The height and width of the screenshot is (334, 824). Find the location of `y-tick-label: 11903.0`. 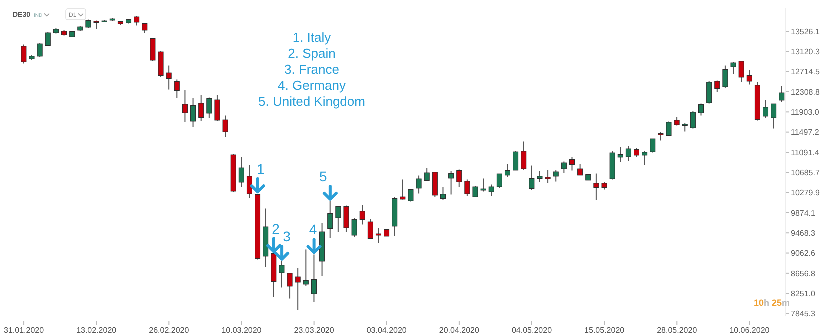

y-tick-label: 11903.0 is located at coordinates (805, 113).